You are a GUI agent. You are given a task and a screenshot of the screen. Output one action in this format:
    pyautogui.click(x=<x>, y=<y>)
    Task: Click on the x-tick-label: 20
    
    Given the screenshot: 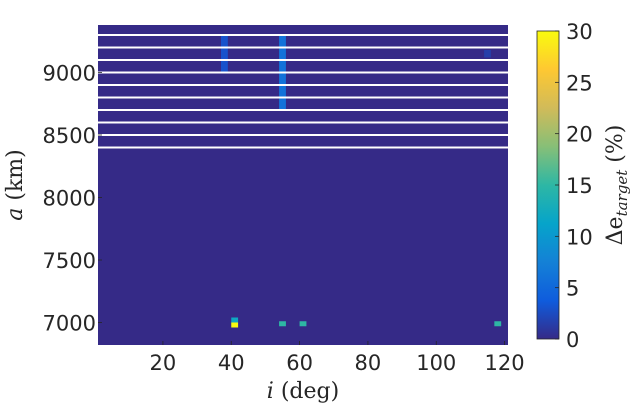 What is the action you would take?
    pyautogui.click(x=163, y=363)
    